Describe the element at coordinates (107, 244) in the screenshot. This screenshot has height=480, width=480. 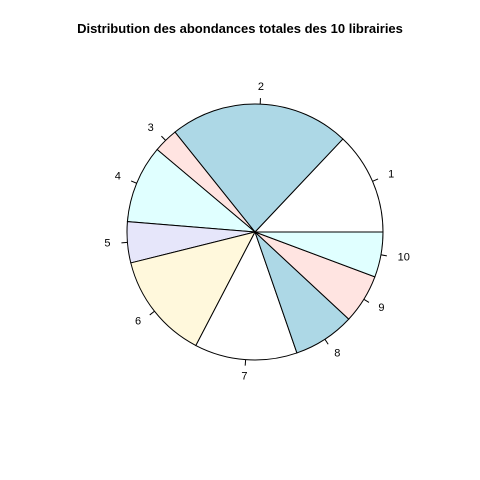
I see `slice-label-5: 5` at that location.